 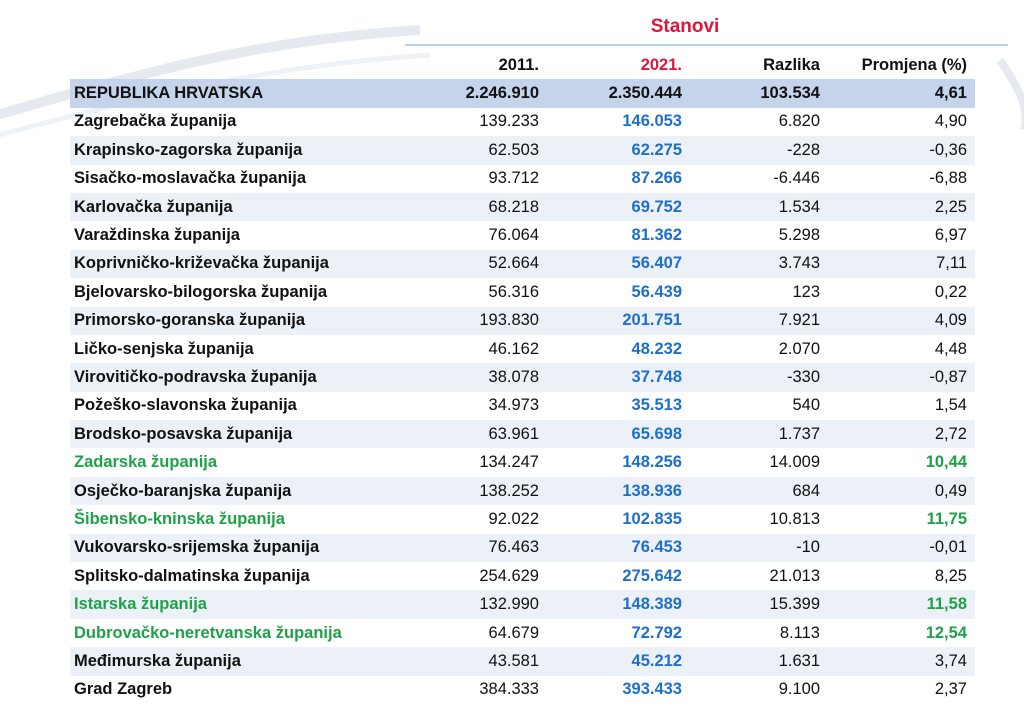 What do you see at coordinates (235, 93) in the screenshot?
I see `region-name: REPUBLIKA HRVATSKA` at bounding box center [235, 93].